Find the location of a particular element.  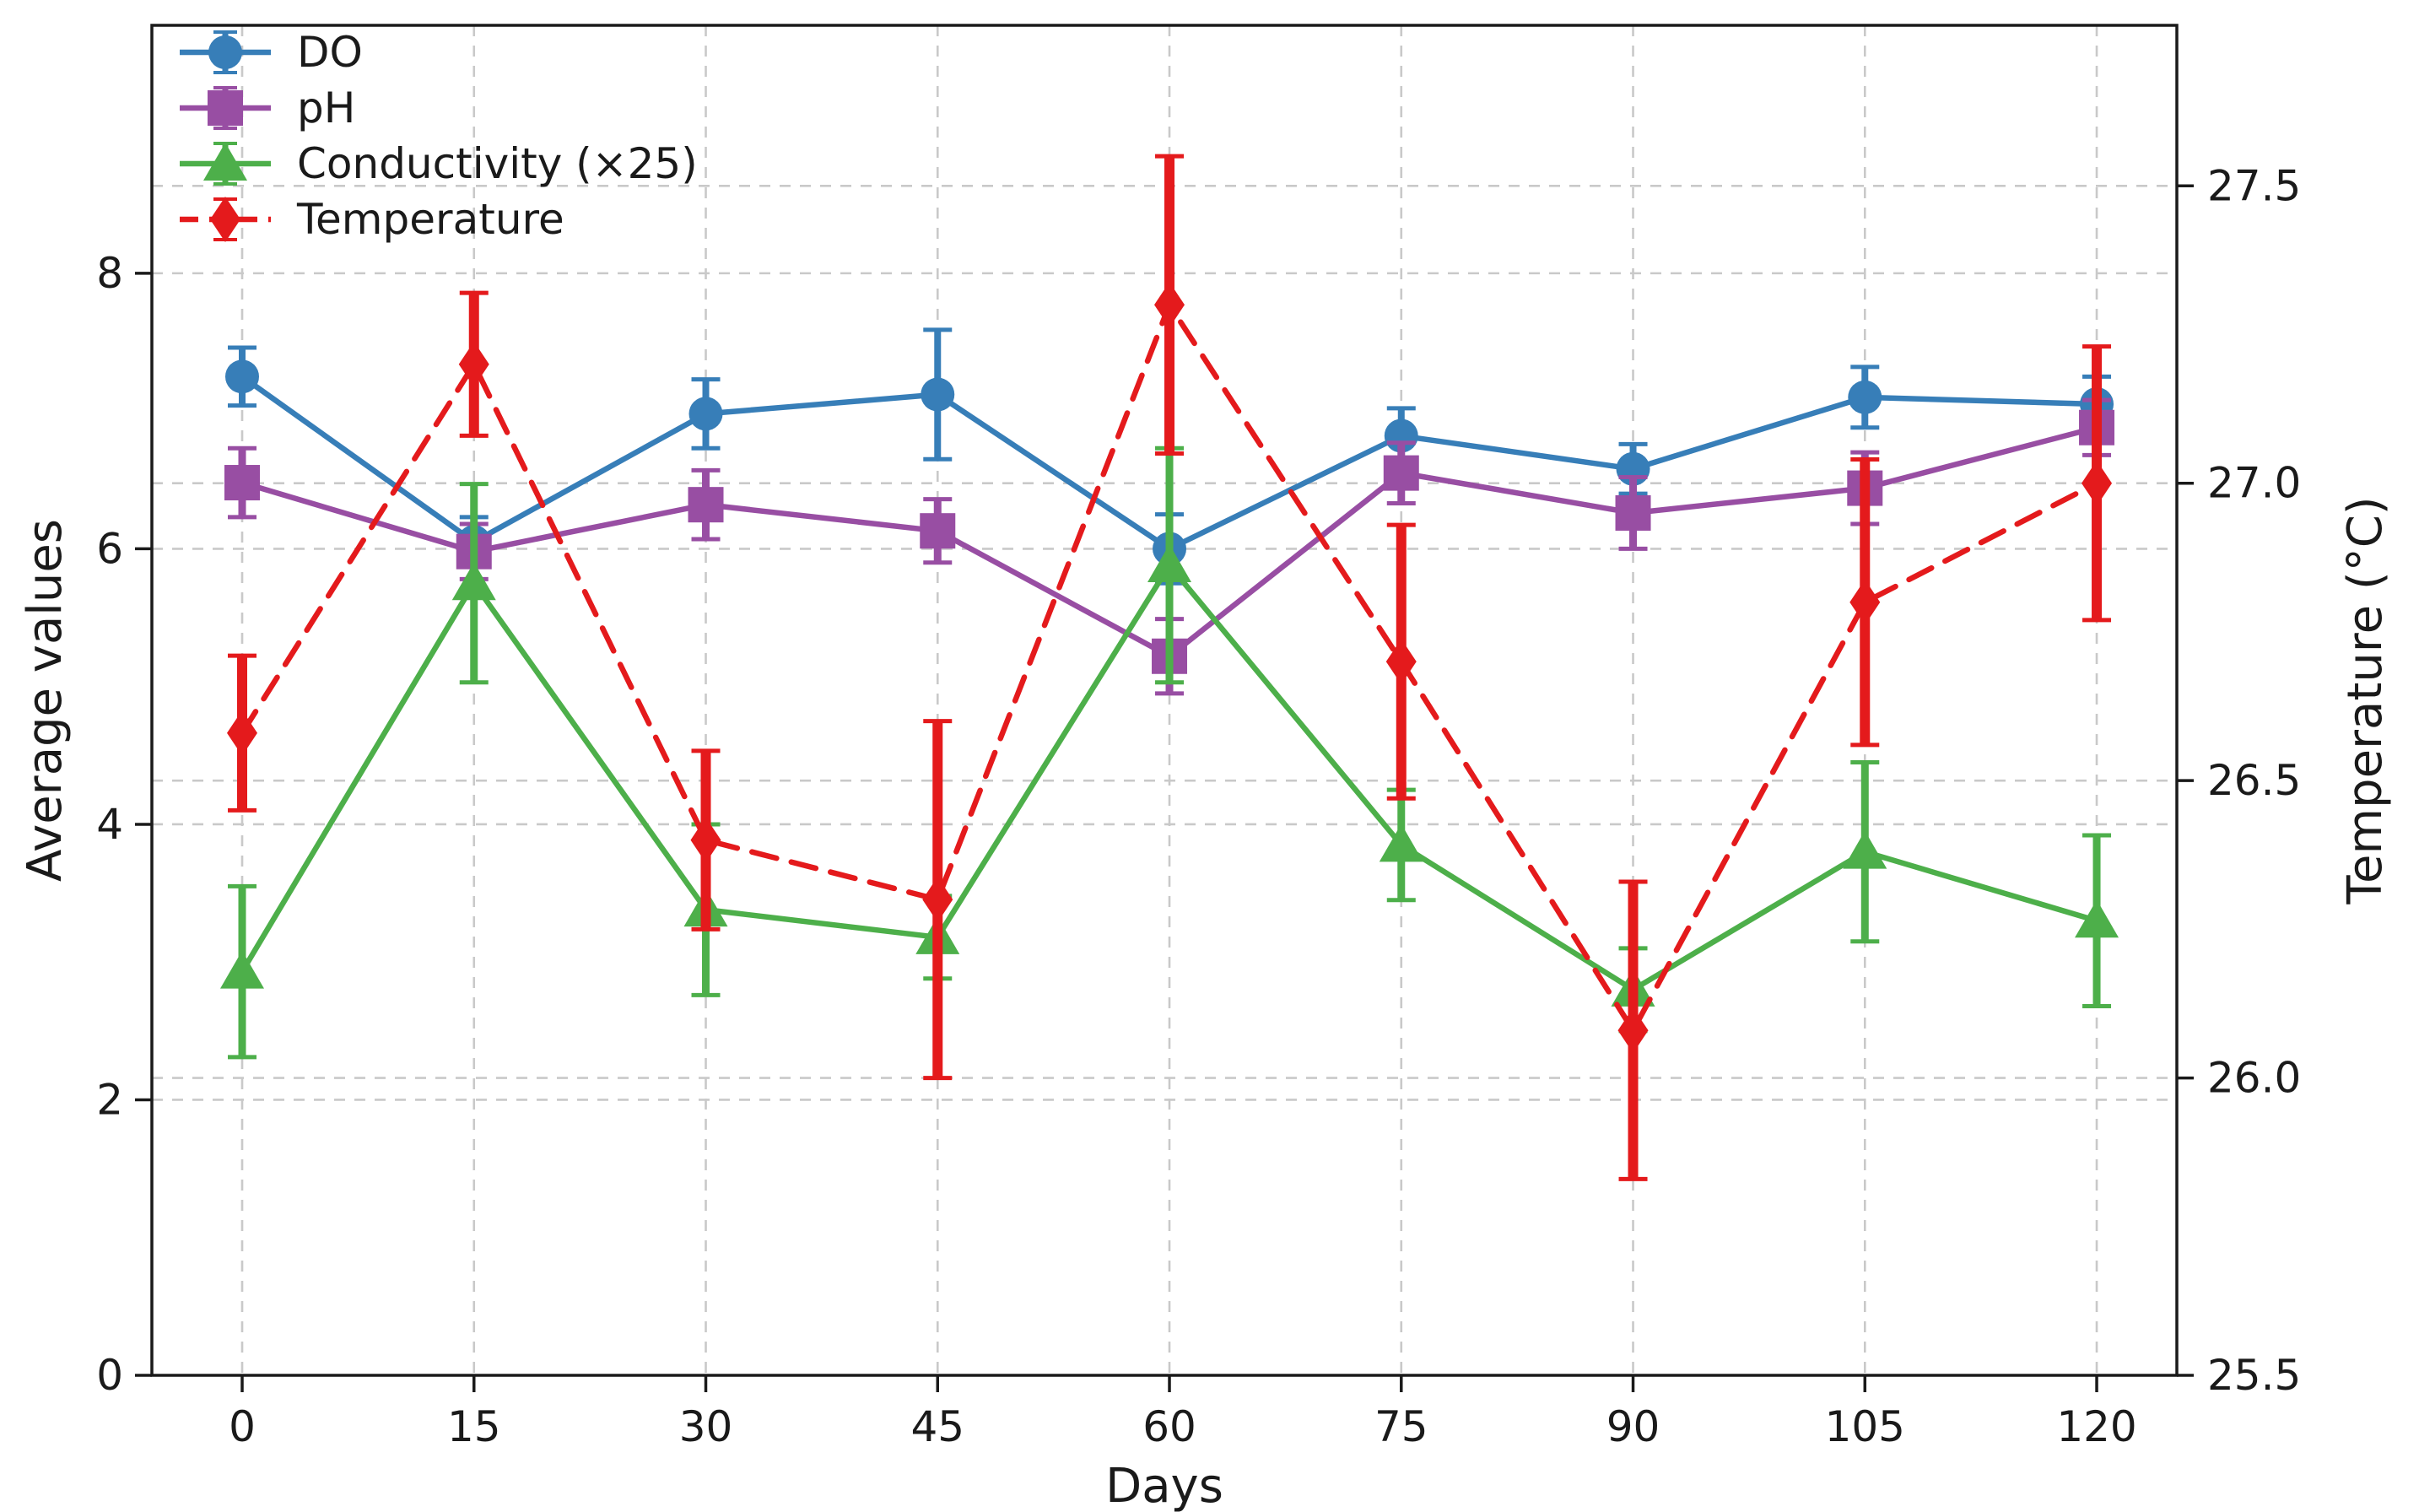

x-axis: 0 15 30 45 60 75 90 105 120 Days is located at coordinates (1183, 1443).